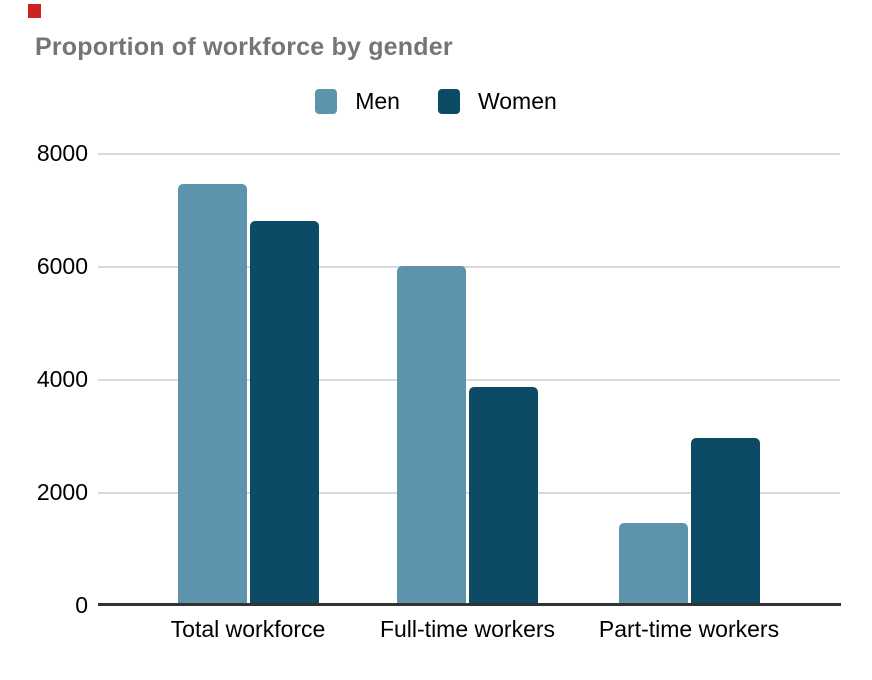 The height and width of the screenshot is (680, 872). Describe the element at coordinates (62, 379) in the screenshot. I see `y-tick-label-4000: 4000` at that location.